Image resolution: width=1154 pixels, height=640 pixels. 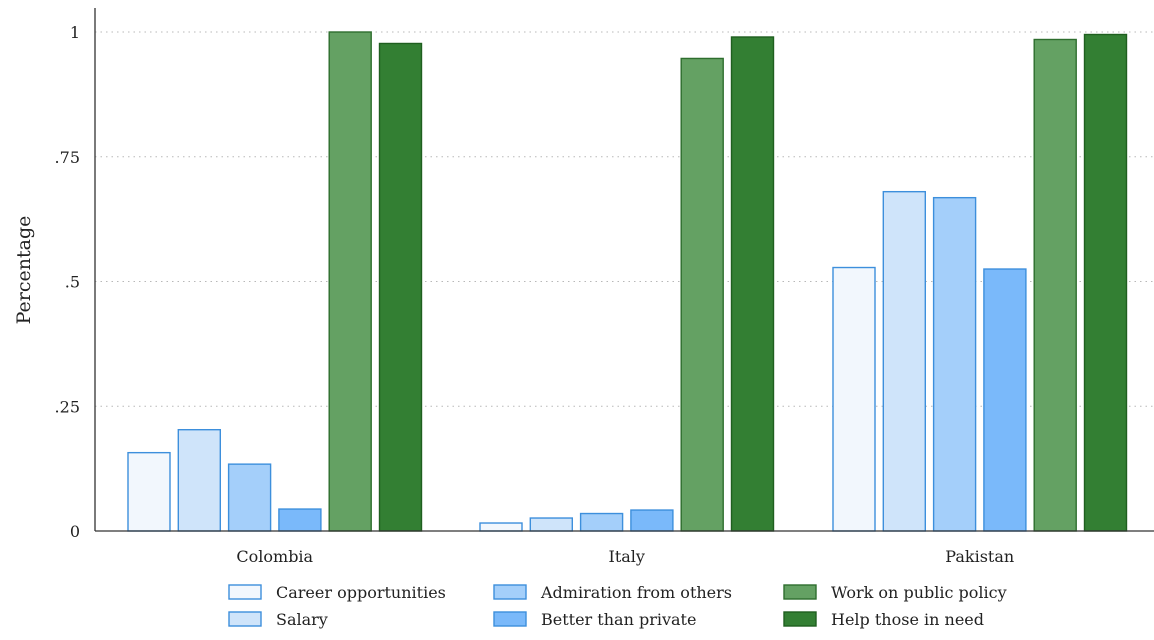 What do you see at coordinates (300, 520) in the screenshot?
I see `bar-colombia-better-than-private` at bounding box center [300, 520].